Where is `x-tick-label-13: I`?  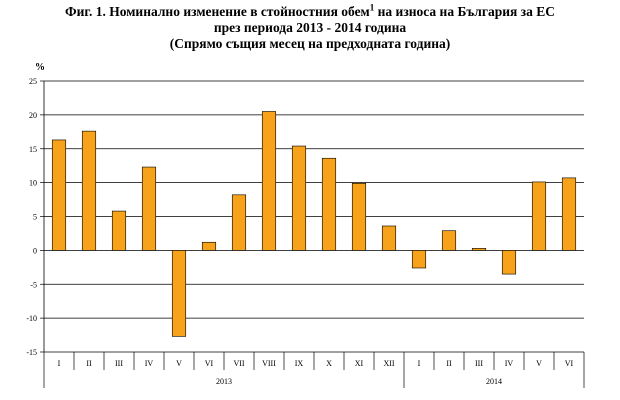 x-tick-label-13: I is located at coordinates (419, 363).